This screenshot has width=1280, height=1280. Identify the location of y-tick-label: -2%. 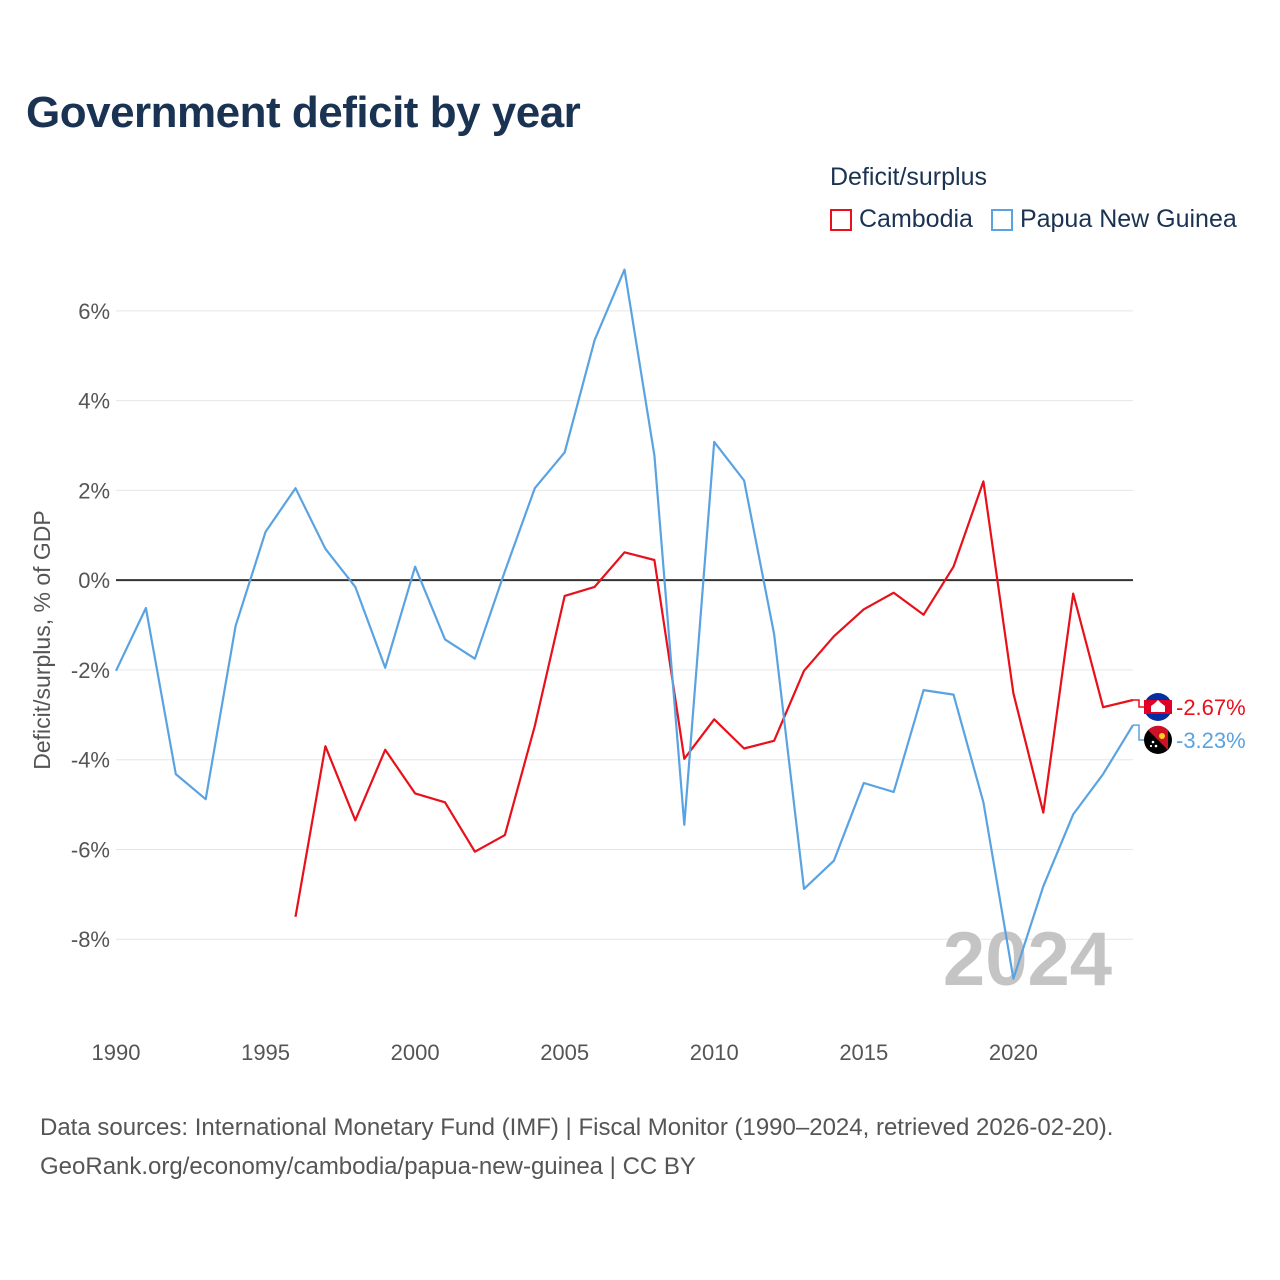
(90, 670).